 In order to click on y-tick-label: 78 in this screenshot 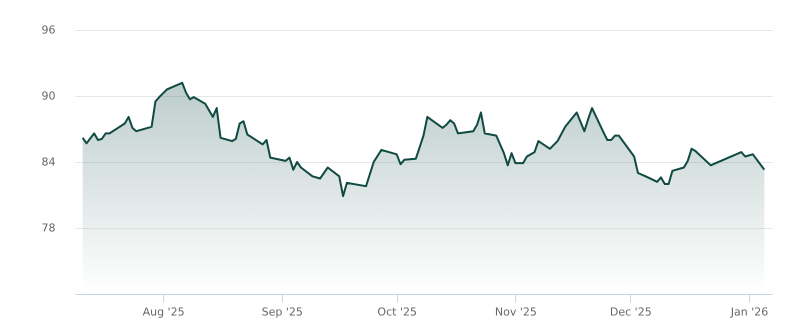, I will do `click(49, 228)`.